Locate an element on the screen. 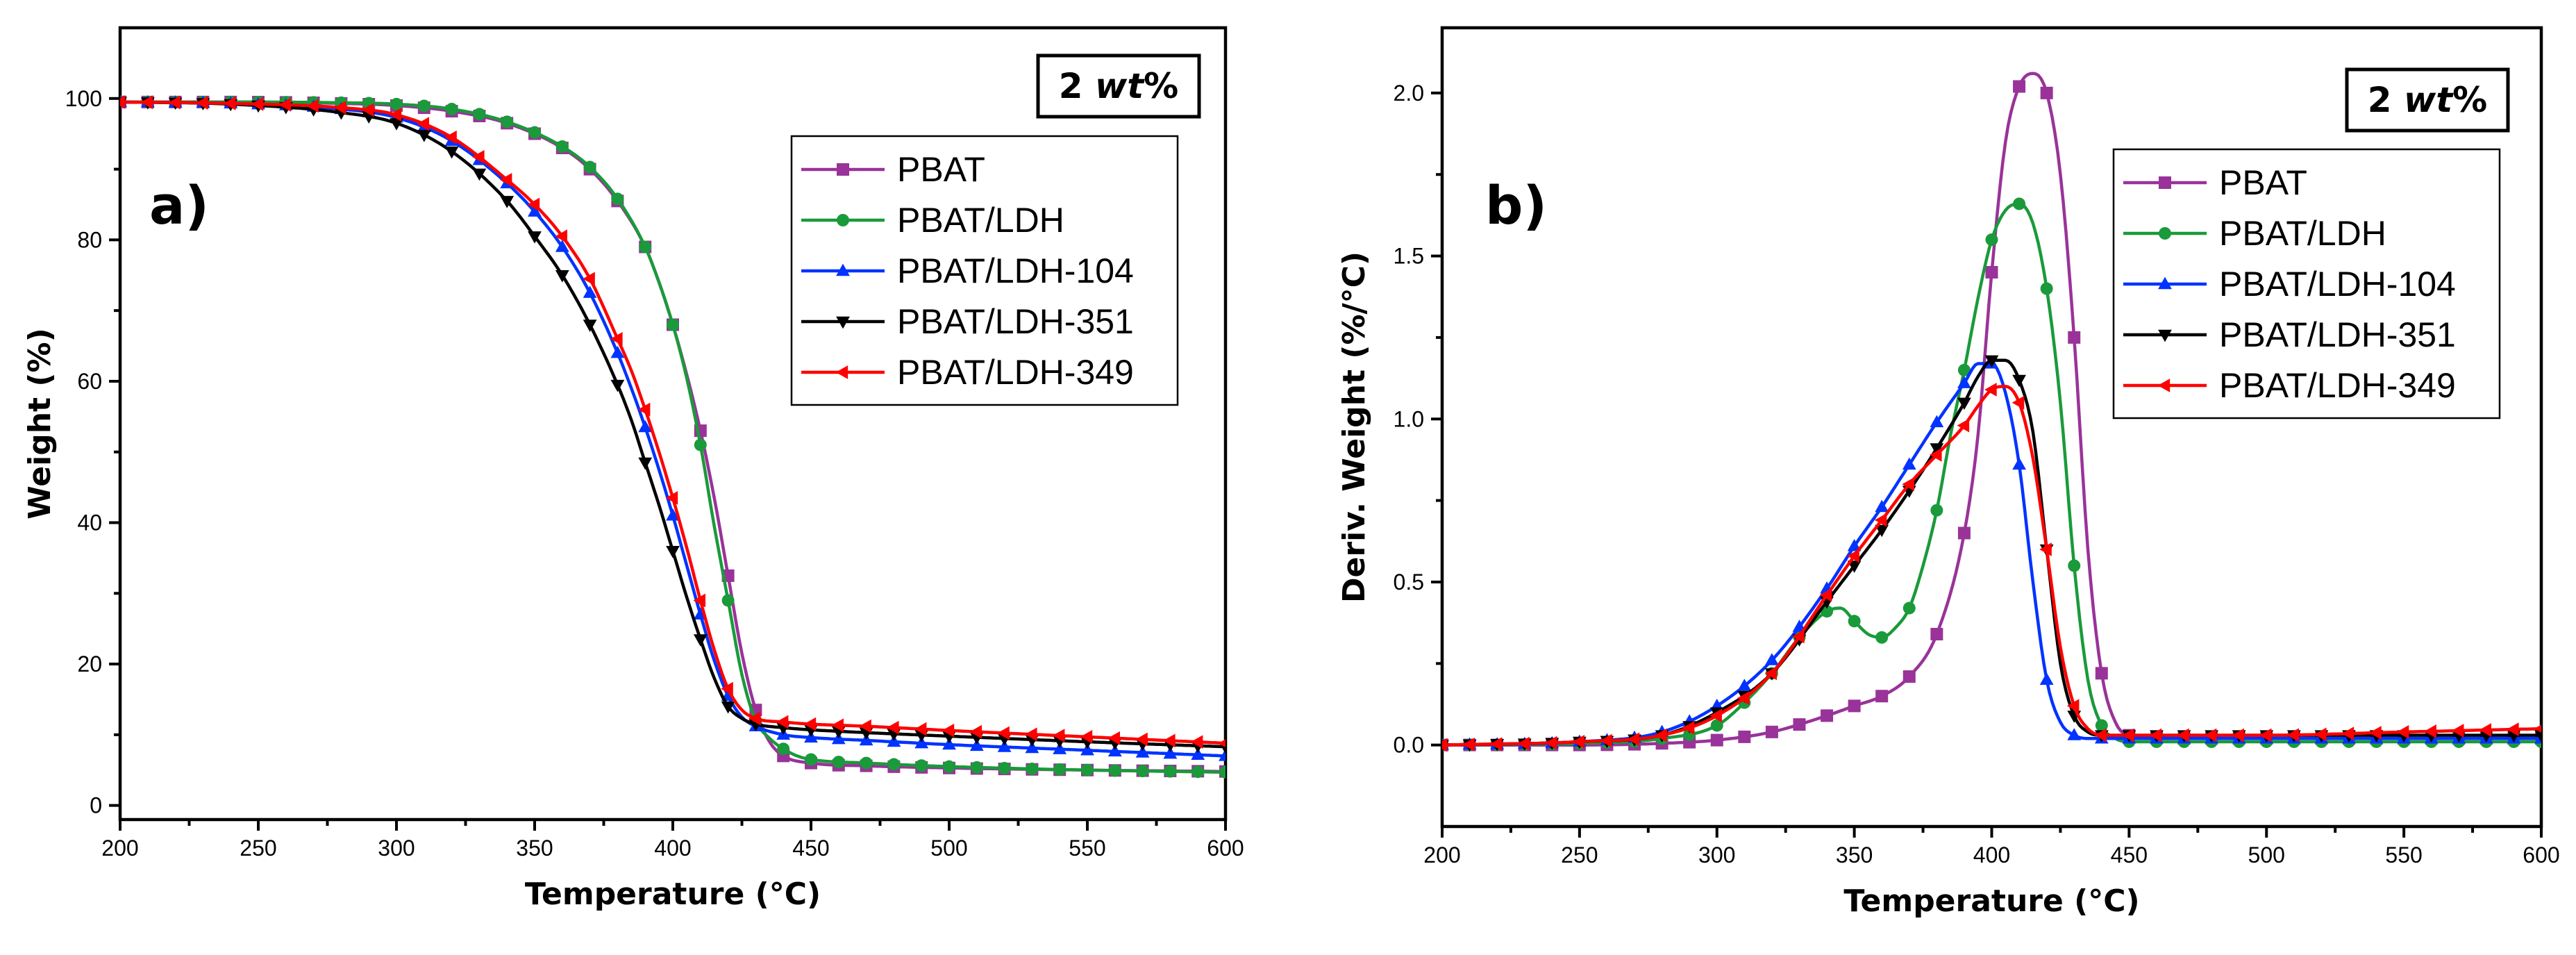  x-tick-label: 450 is located at coordinates (2129, 854).